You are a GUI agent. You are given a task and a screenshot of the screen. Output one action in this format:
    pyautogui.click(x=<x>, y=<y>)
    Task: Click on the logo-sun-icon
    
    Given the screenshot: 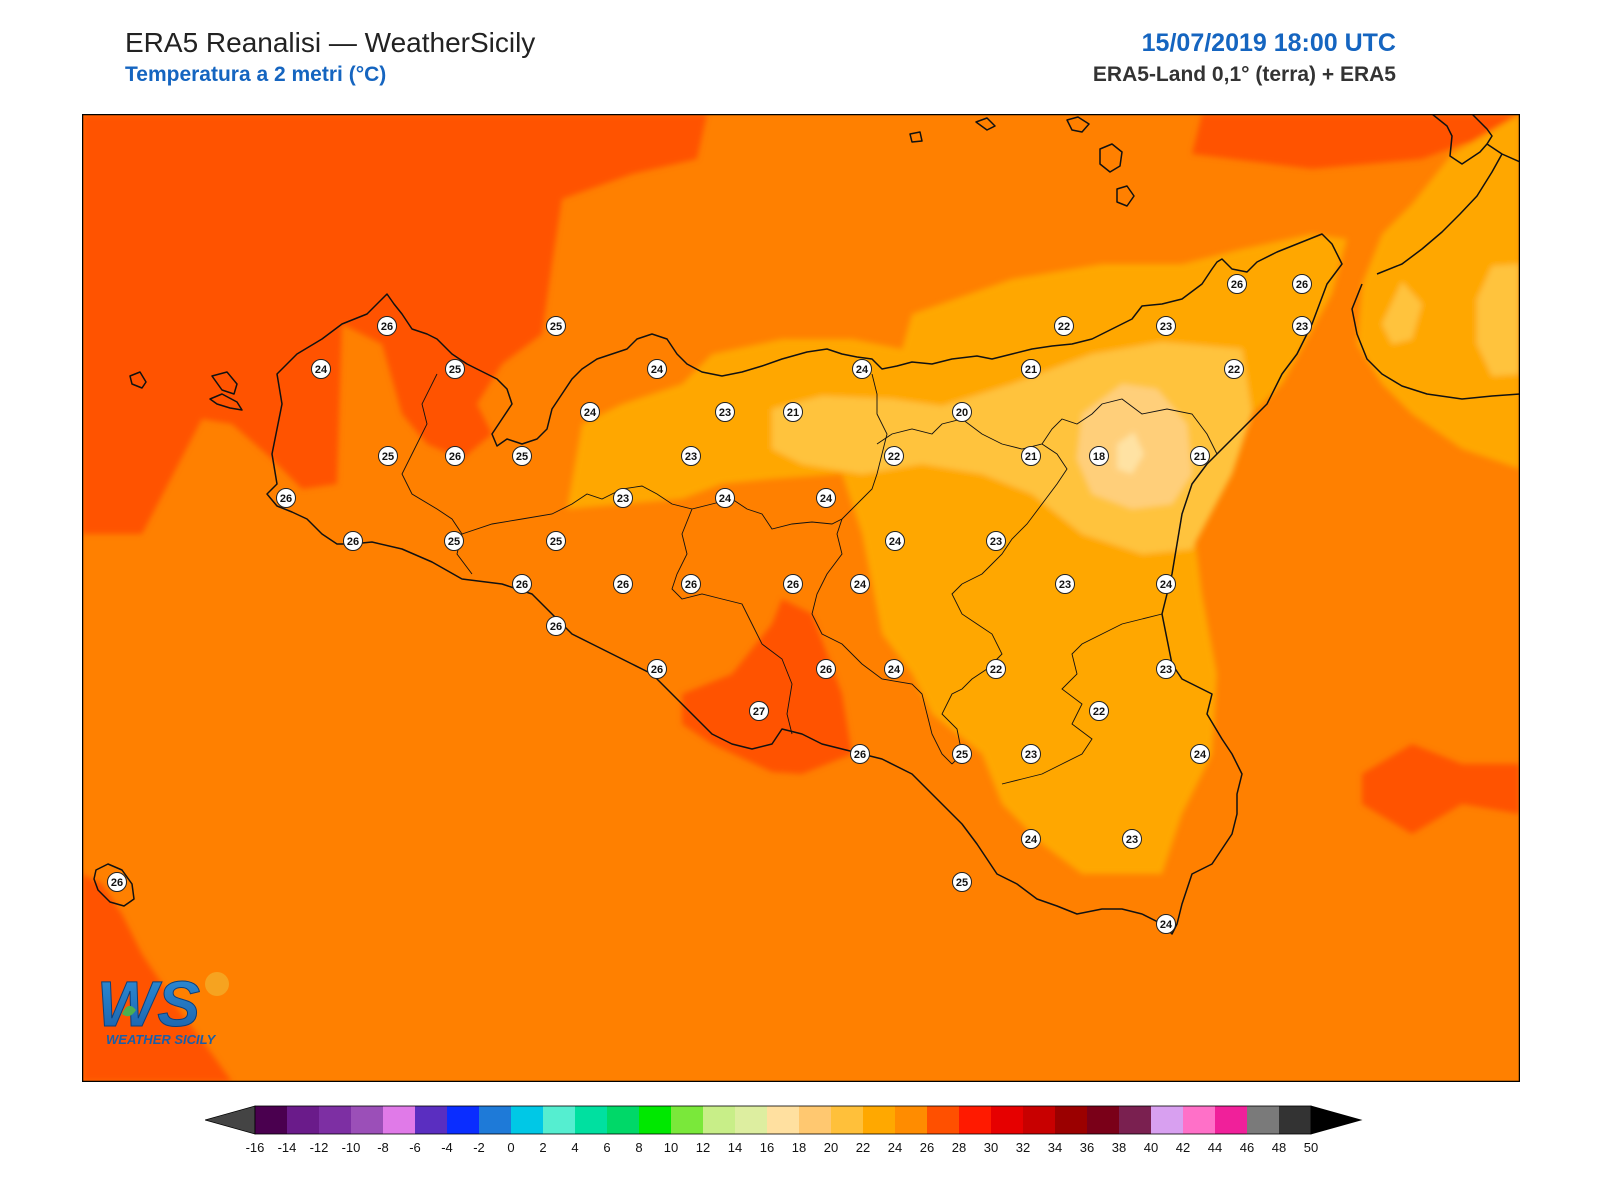 What is the action you would take?
    pyautogui.click(x=217, y=984)
    